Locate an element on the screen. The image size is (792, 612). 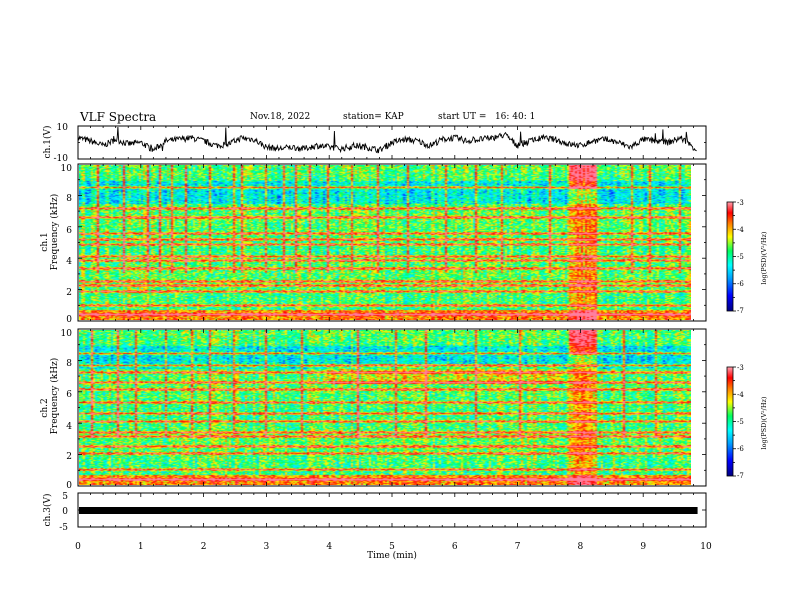
date-label: Nov.18, 2022 is located at coordinates (280, 117).